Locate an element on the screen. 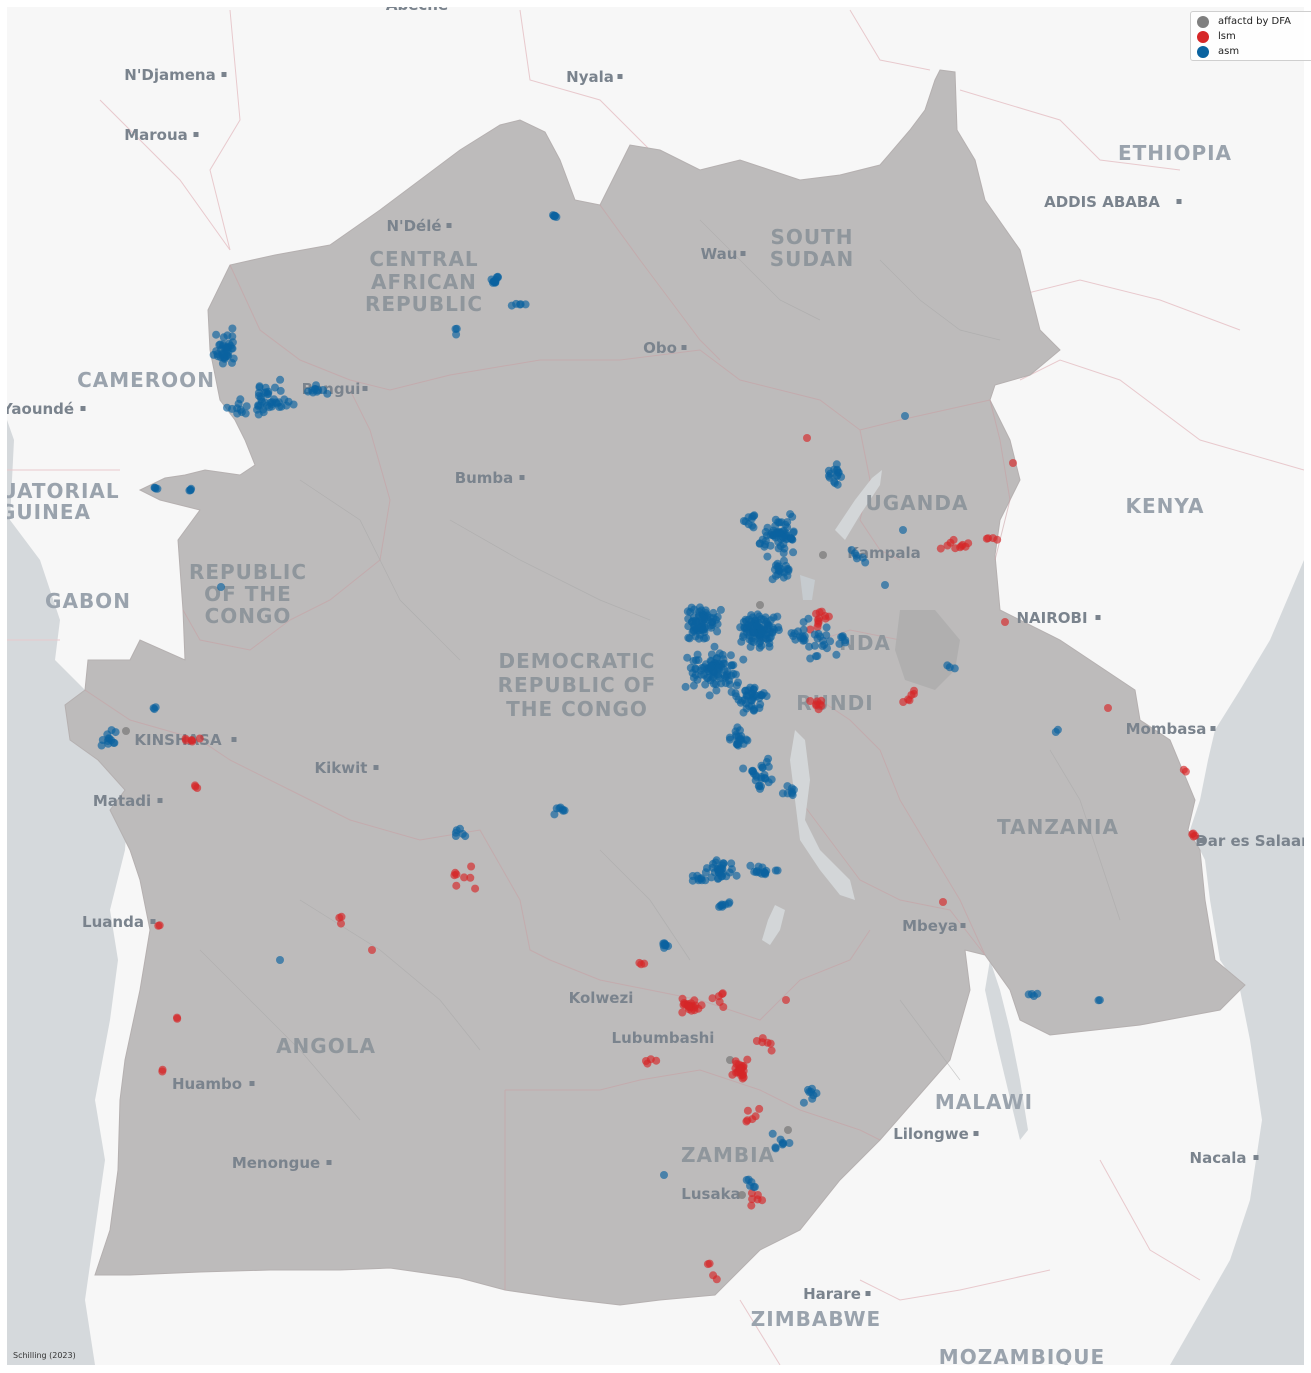 The height and width of the screenshot is (1373, 1311). country-label-ethiopia: ETHIOPIA is located at coordinates (1175, 153).